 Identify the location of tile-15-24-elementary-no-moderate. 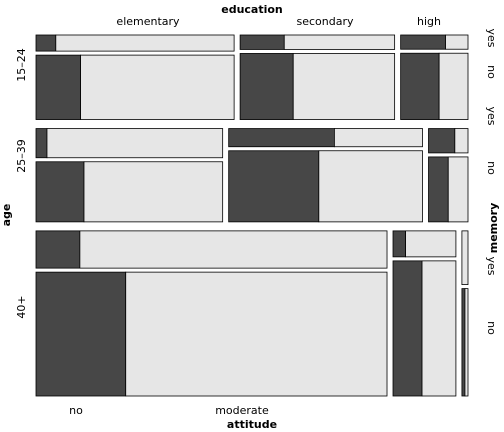
(157, 87).